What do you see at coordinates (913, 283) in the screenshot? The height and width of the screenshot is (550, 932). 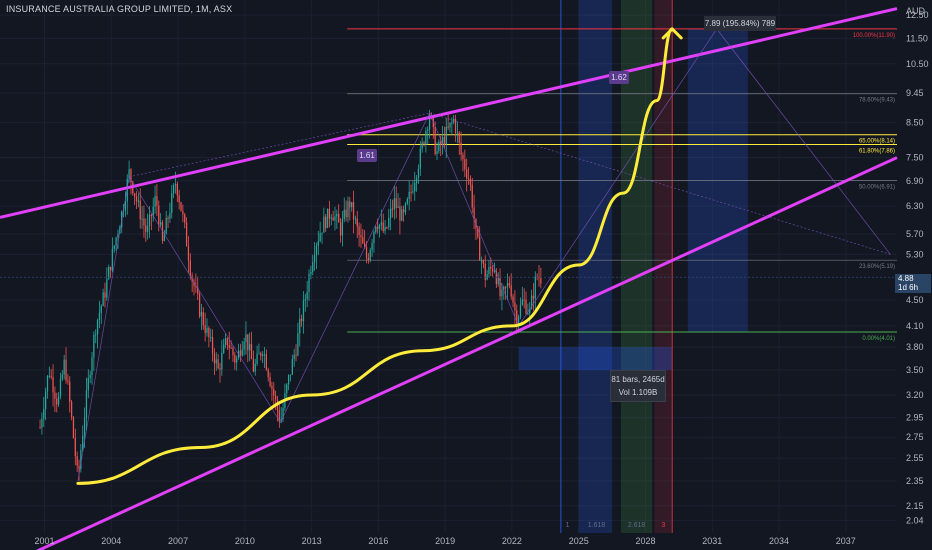 I see `current-price-label: 4.88 1d 6h` at bounding box center [913, 283].